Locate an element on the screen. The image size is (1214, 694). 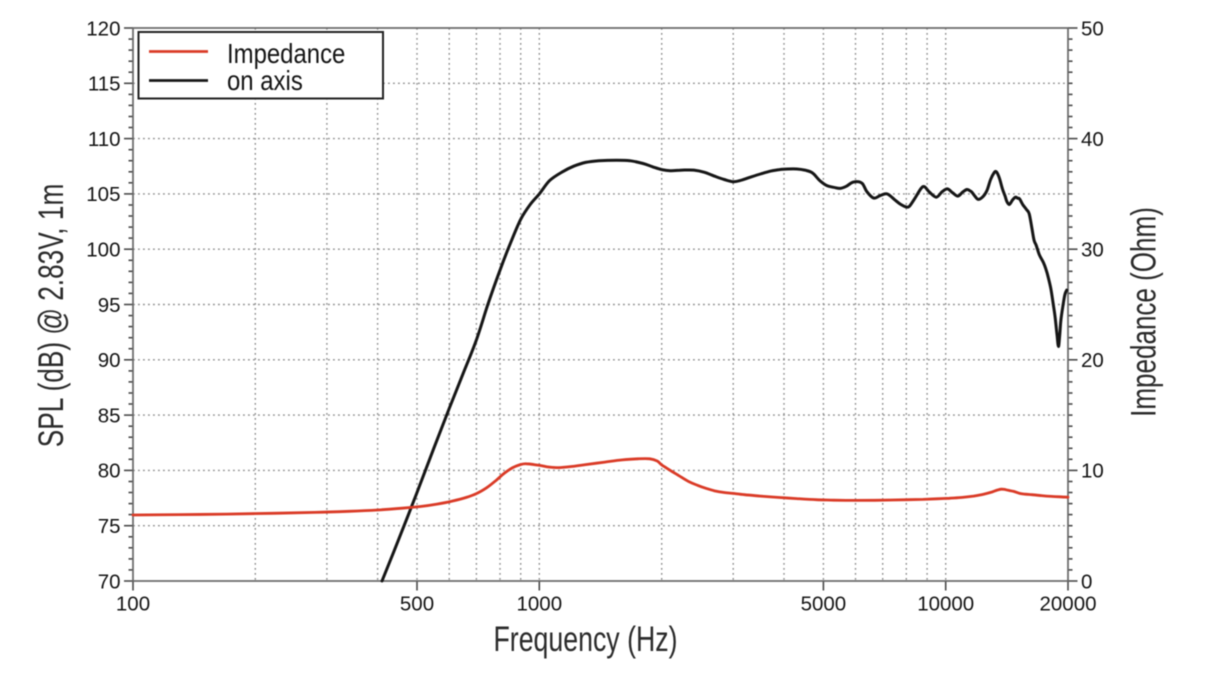
svg-text: 70 is located at coordinates (109, 581).